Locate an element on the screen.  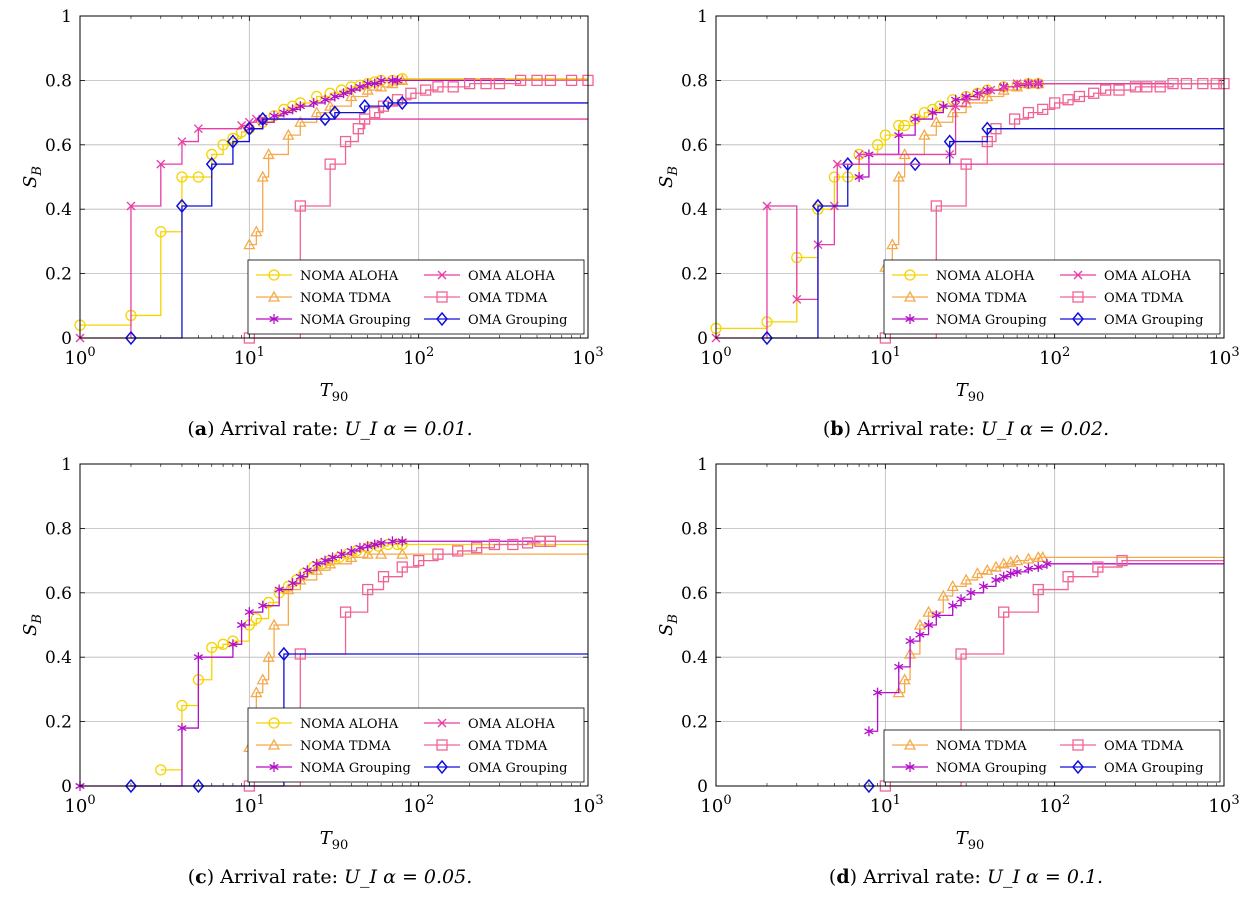
series-oma-tdma is located at coordinates (418, 209).